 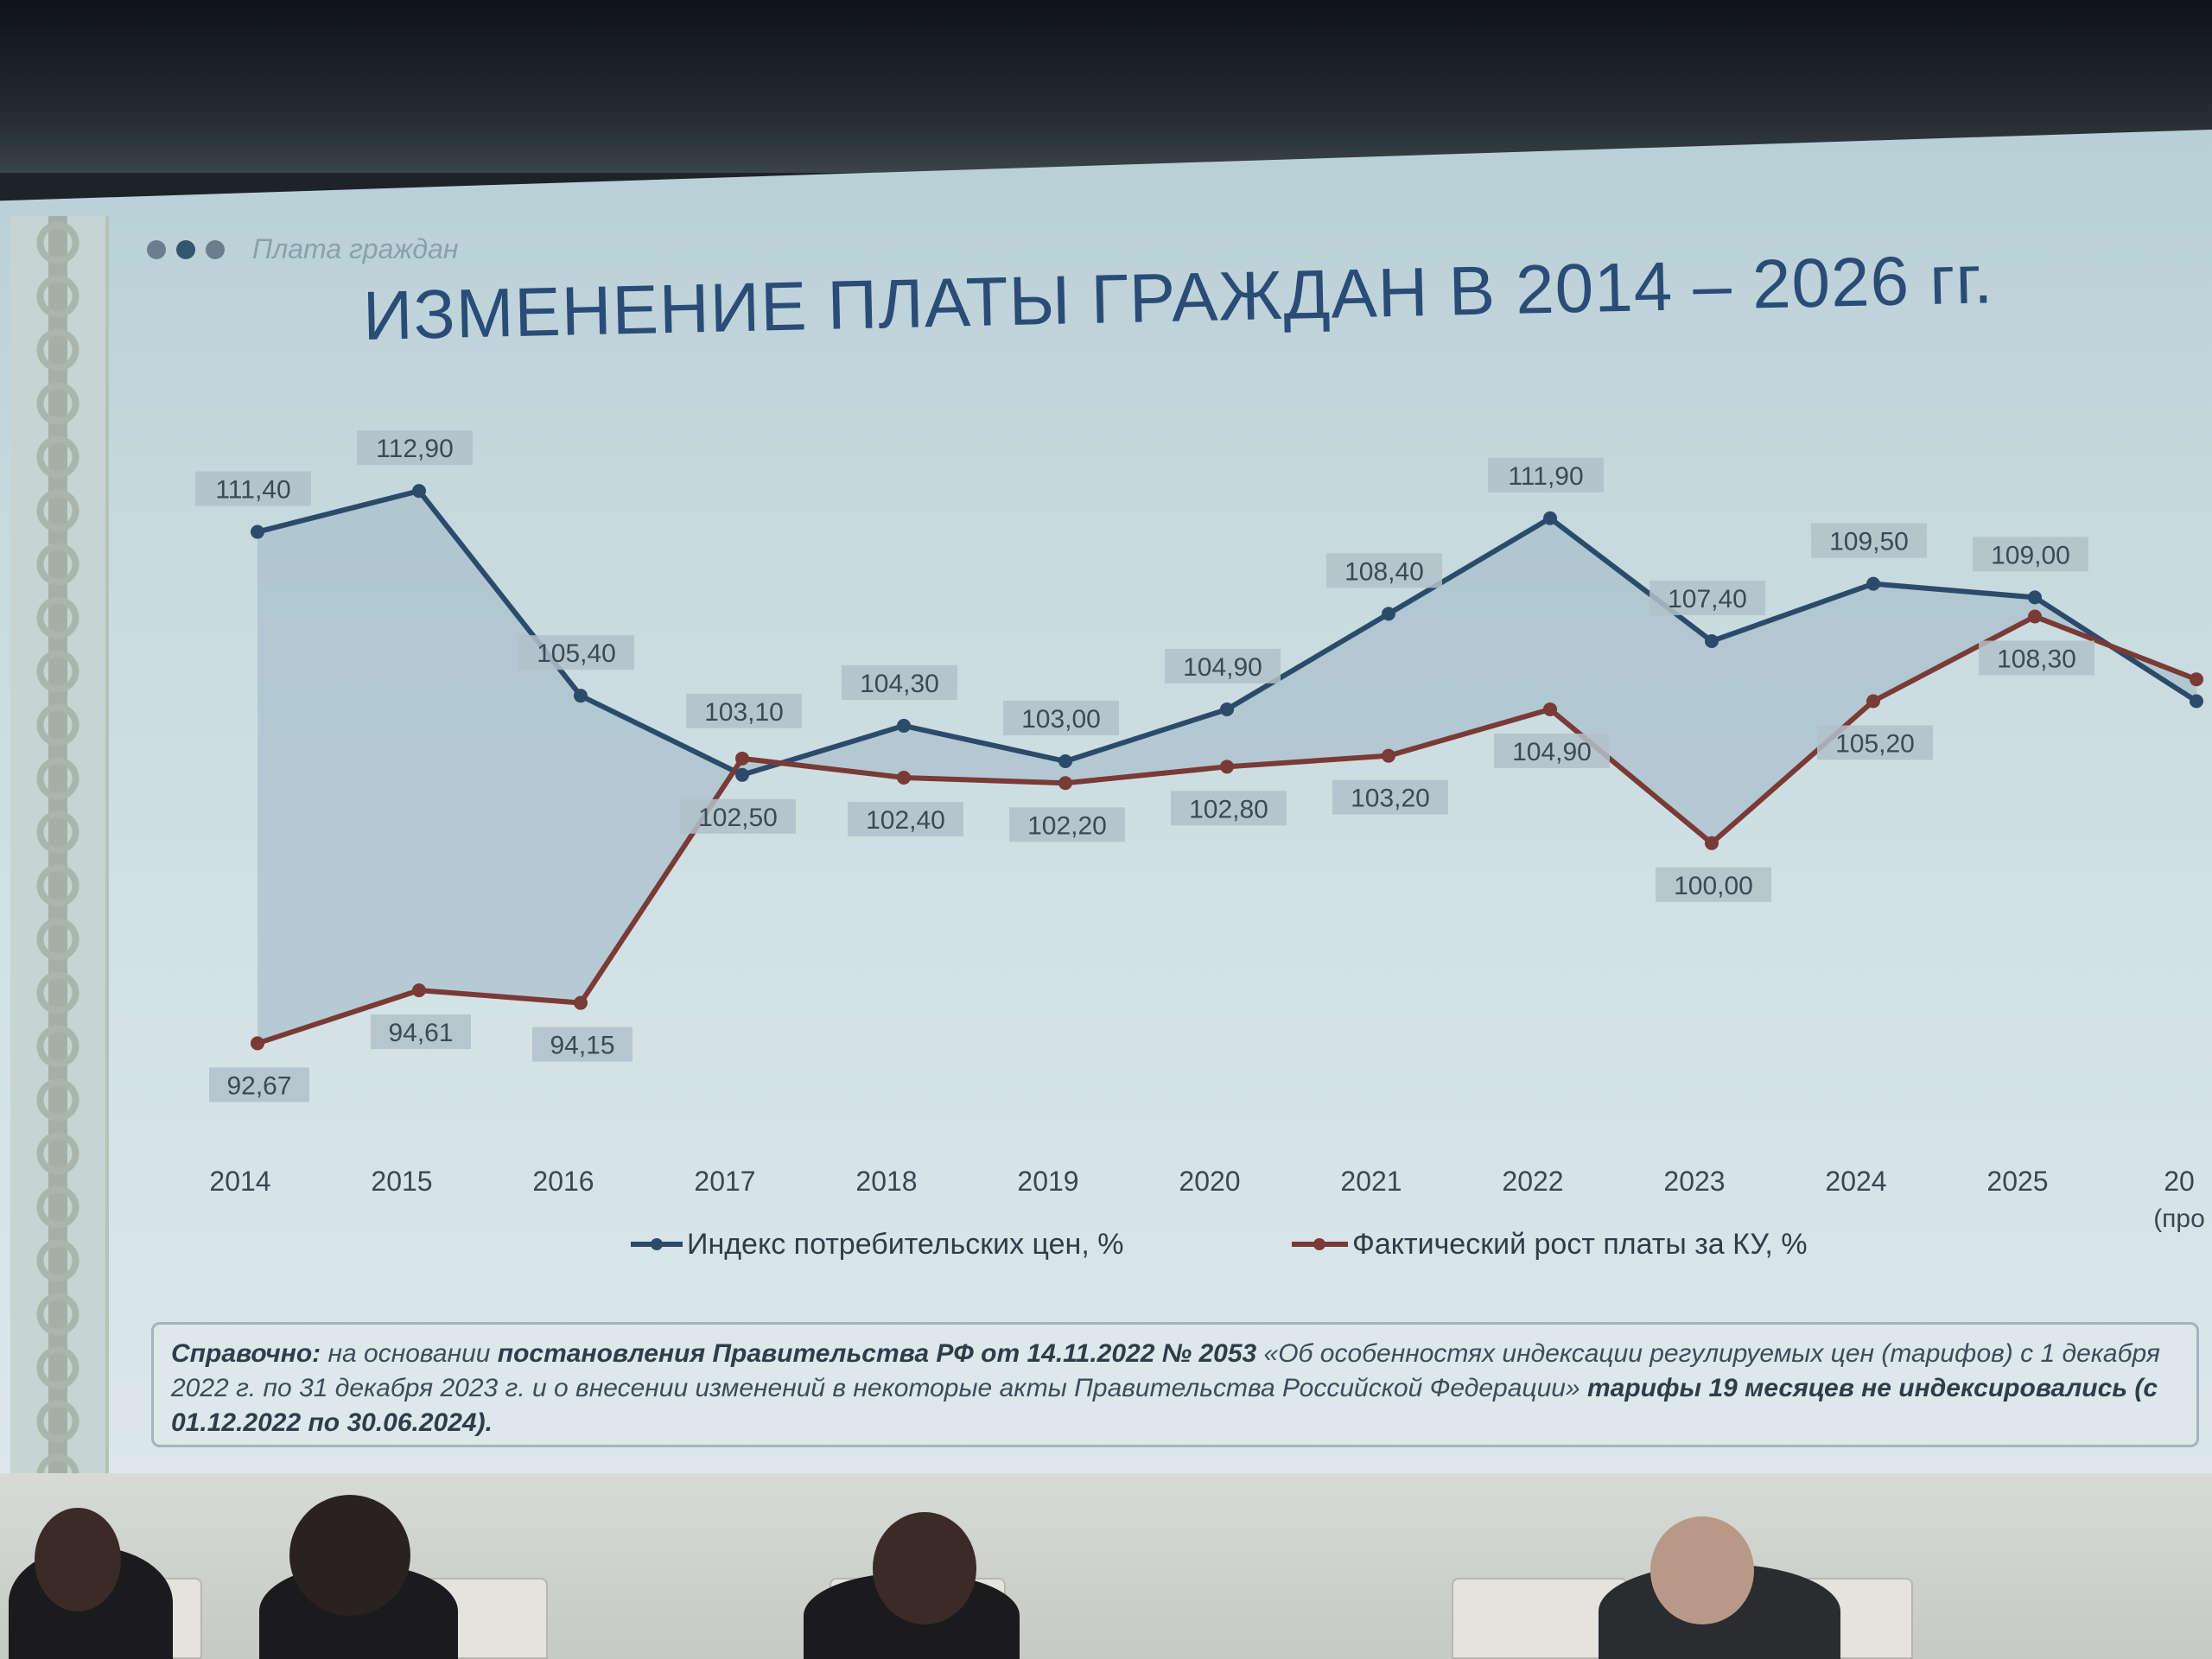 I want to click on data-label-text: 111,90, so click(x=1545, y=477).